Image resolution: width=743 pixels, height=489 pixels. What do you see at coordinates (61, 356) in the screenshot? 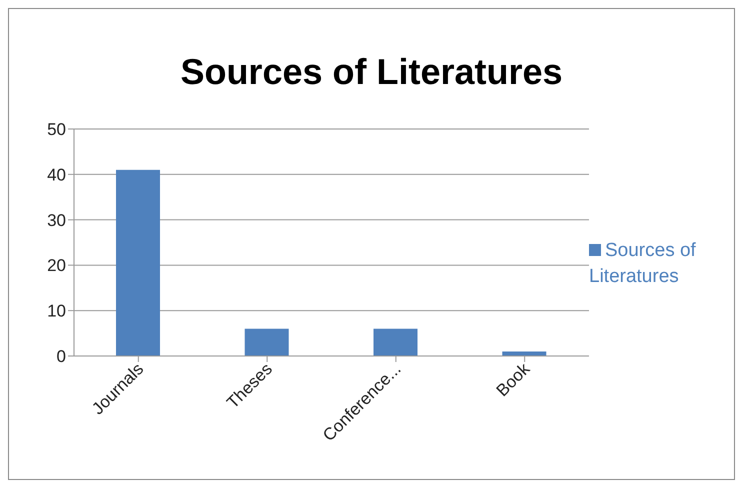
I see `y-tick-label: 0` at bounding box center [61, 356].